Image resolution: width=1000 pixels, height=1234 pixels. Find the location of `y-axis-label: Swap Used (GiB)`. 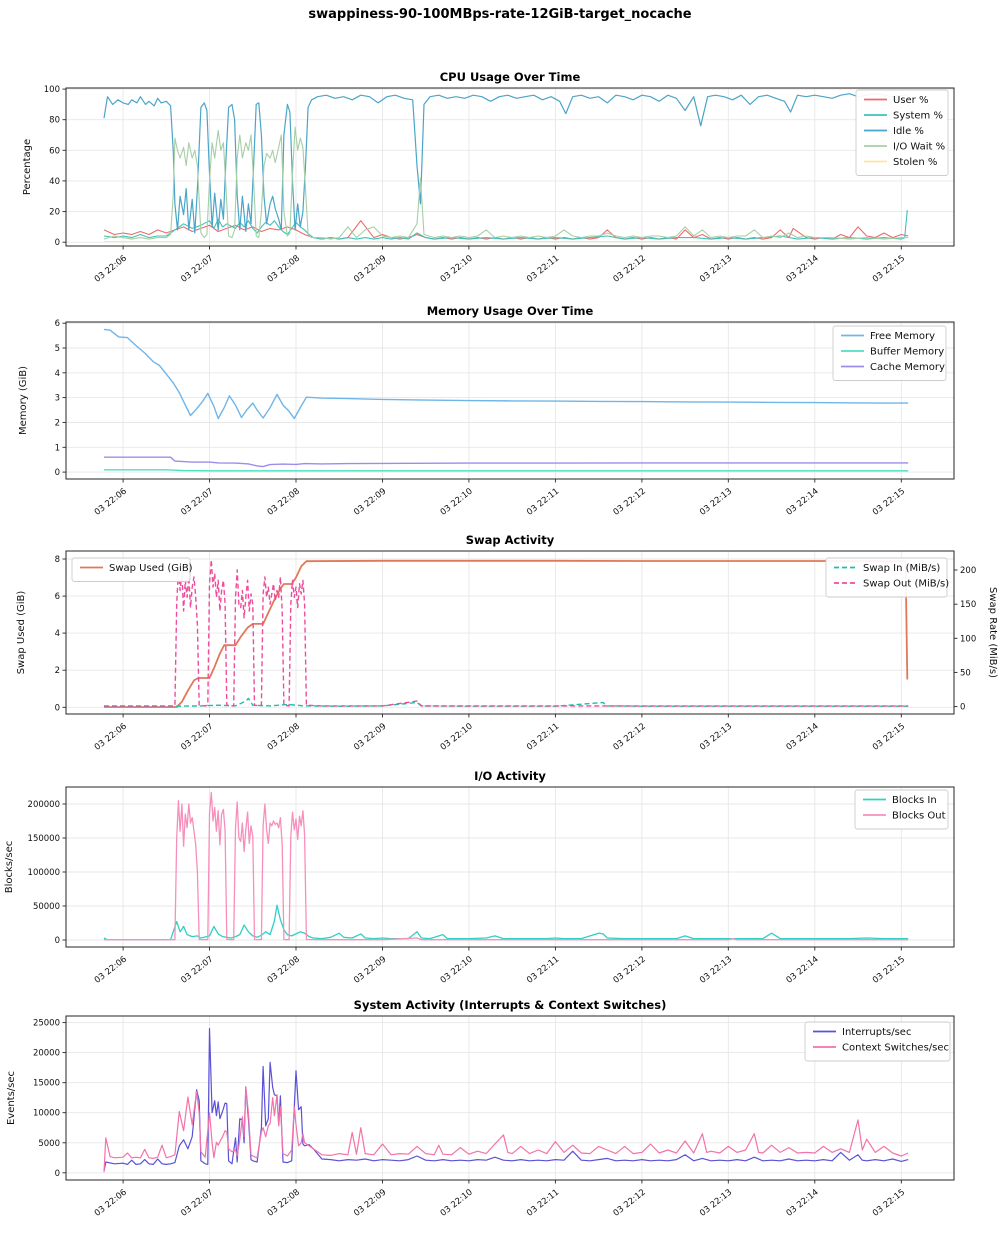

y-axis-label: Swap Used (GiB) is located at coordinates (21, 633).